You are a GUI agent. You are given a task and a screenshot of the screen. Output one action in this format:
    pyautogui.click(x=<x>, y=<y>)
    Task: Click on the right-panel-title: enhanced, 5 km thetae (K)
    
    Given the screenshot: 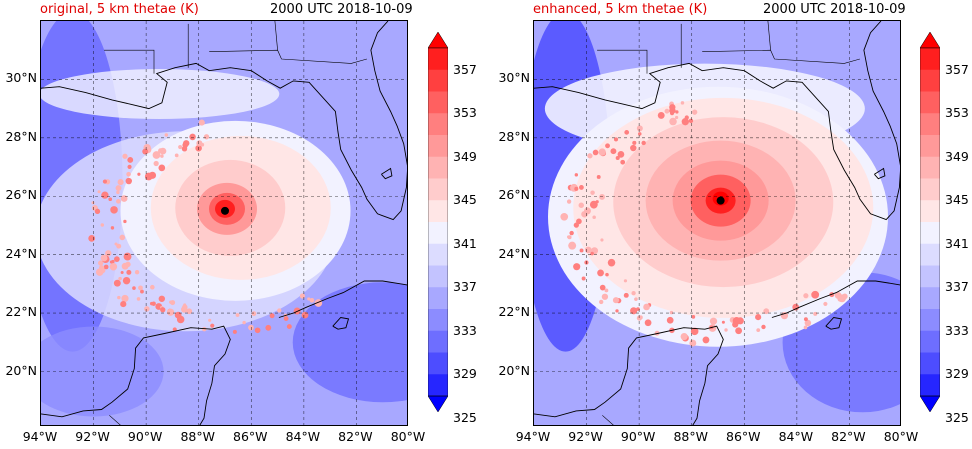 What is the action you would take?
    pyautogui.click(x=620, y=9)
    